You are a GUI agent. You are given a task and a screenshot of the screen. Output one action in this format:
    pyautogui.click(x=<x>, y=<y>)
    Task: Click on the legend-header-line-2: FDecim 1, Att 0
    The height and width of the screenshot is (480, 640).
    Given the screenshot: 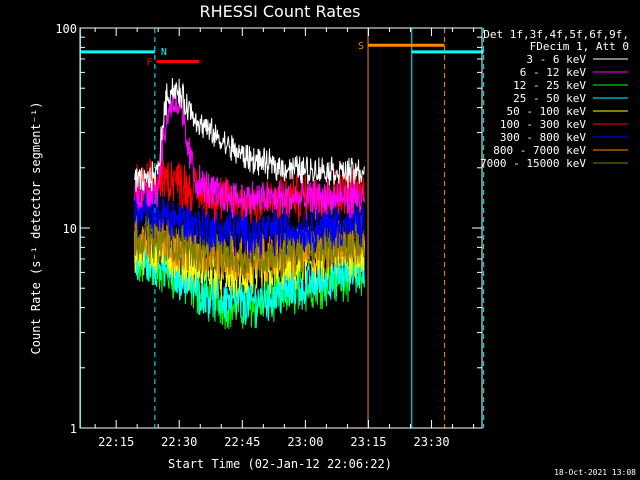 What is the action you would take?
    pyautogui.click(x=579, y=46)
    